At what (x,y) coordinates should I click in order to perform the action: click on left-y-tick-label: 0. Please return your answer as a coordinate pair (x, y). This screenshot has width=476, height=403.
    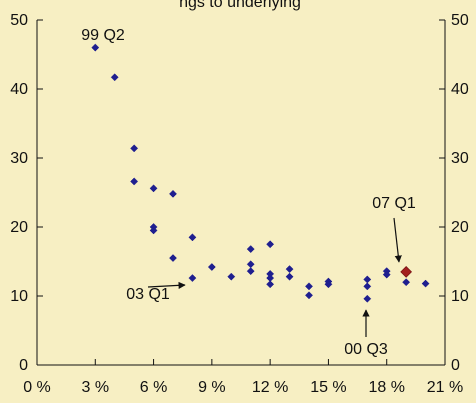
    Looking at the image, I should click on (23, 365).